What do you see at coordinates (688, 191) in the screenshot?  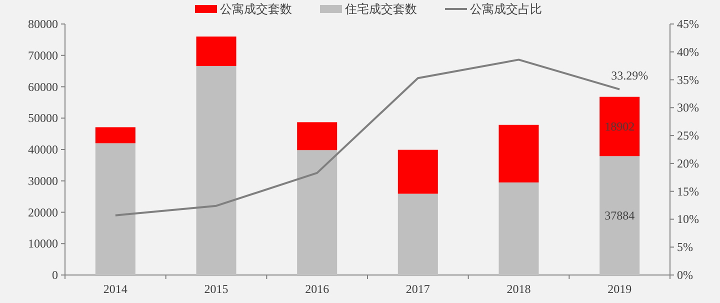 I see `y2-tick-label: 15%` at bounding box center [688, 191].